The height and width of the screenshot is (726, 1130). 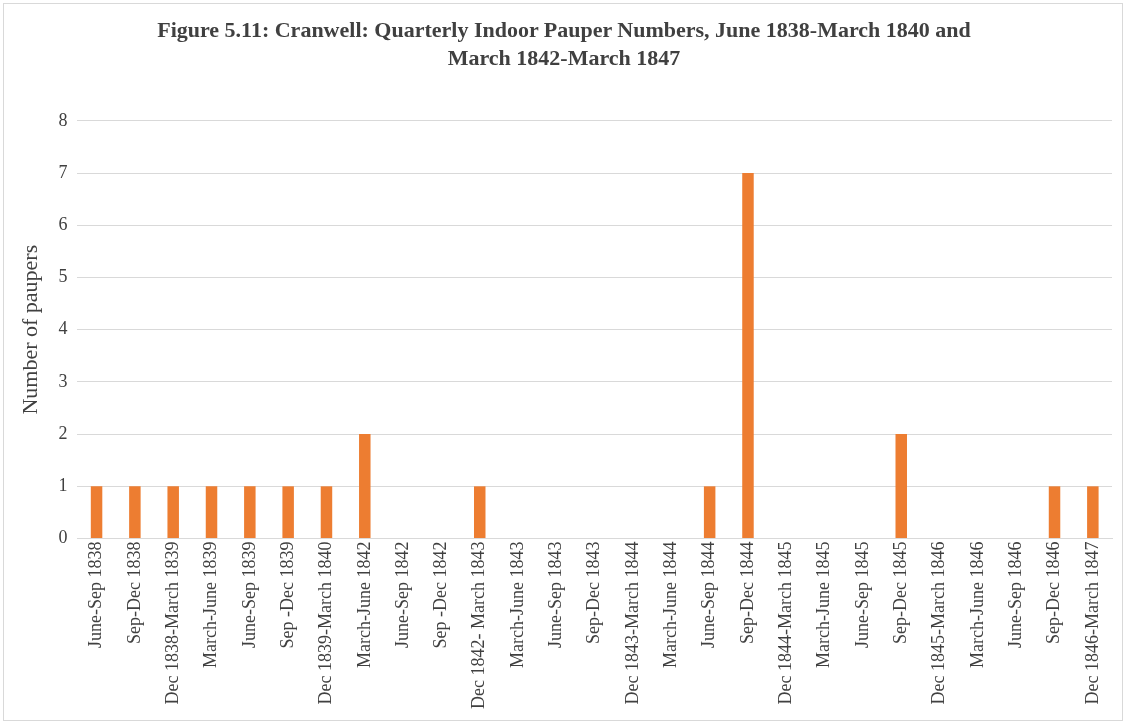 What do you see at coordinates (631, 623) in the screenshot?
I see `x-tick-label: Dec 1843-March 1844` at bounding box center [631, 623].